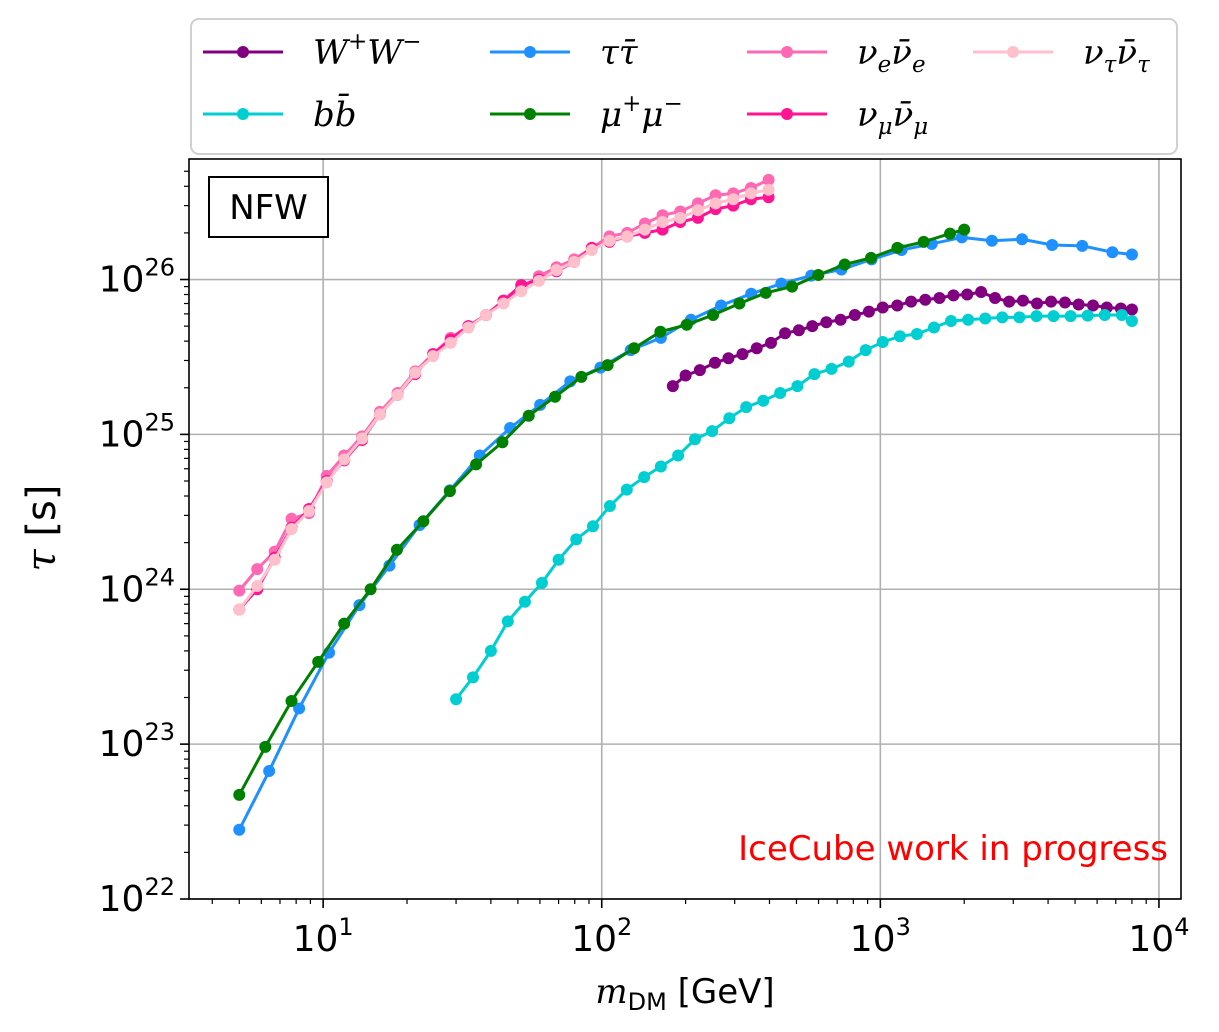 This screenshot has height=1032, width=1219. What do you see at coordinates (902, 339) in the screenshot?
I see `series` at bounding box center [902, 339].